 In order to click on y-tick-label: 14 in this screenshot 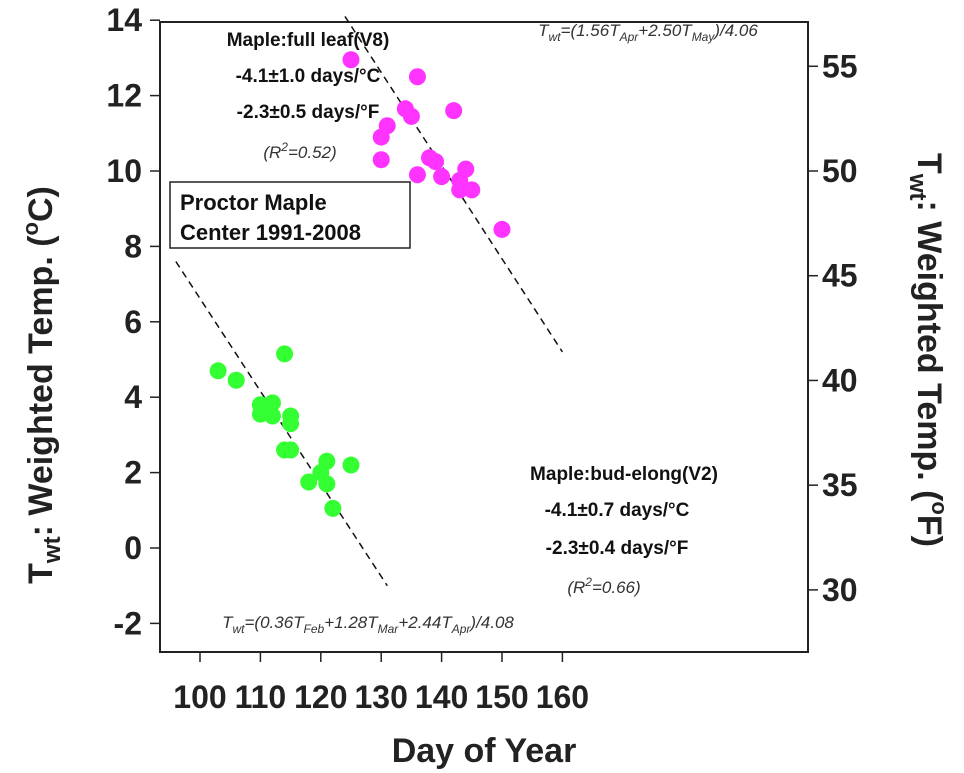, I will do `click(124, 20)`.